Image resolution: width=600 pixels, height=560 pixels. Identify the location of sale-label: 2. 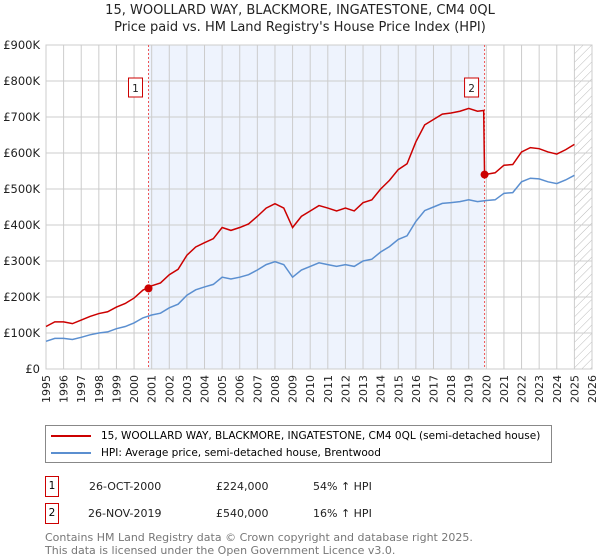
(471, 89).